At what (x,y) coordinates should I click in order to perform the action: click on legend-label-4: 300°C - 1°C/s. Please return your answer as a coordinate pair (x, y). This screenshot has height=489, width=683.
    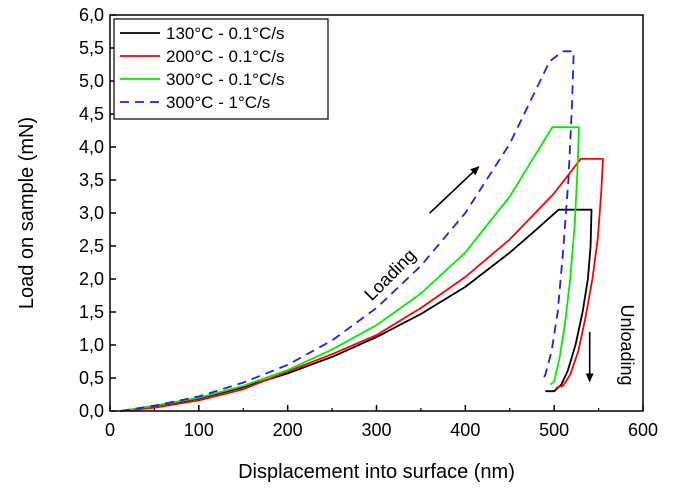
    Looking at the image, I should click on (218, 102).